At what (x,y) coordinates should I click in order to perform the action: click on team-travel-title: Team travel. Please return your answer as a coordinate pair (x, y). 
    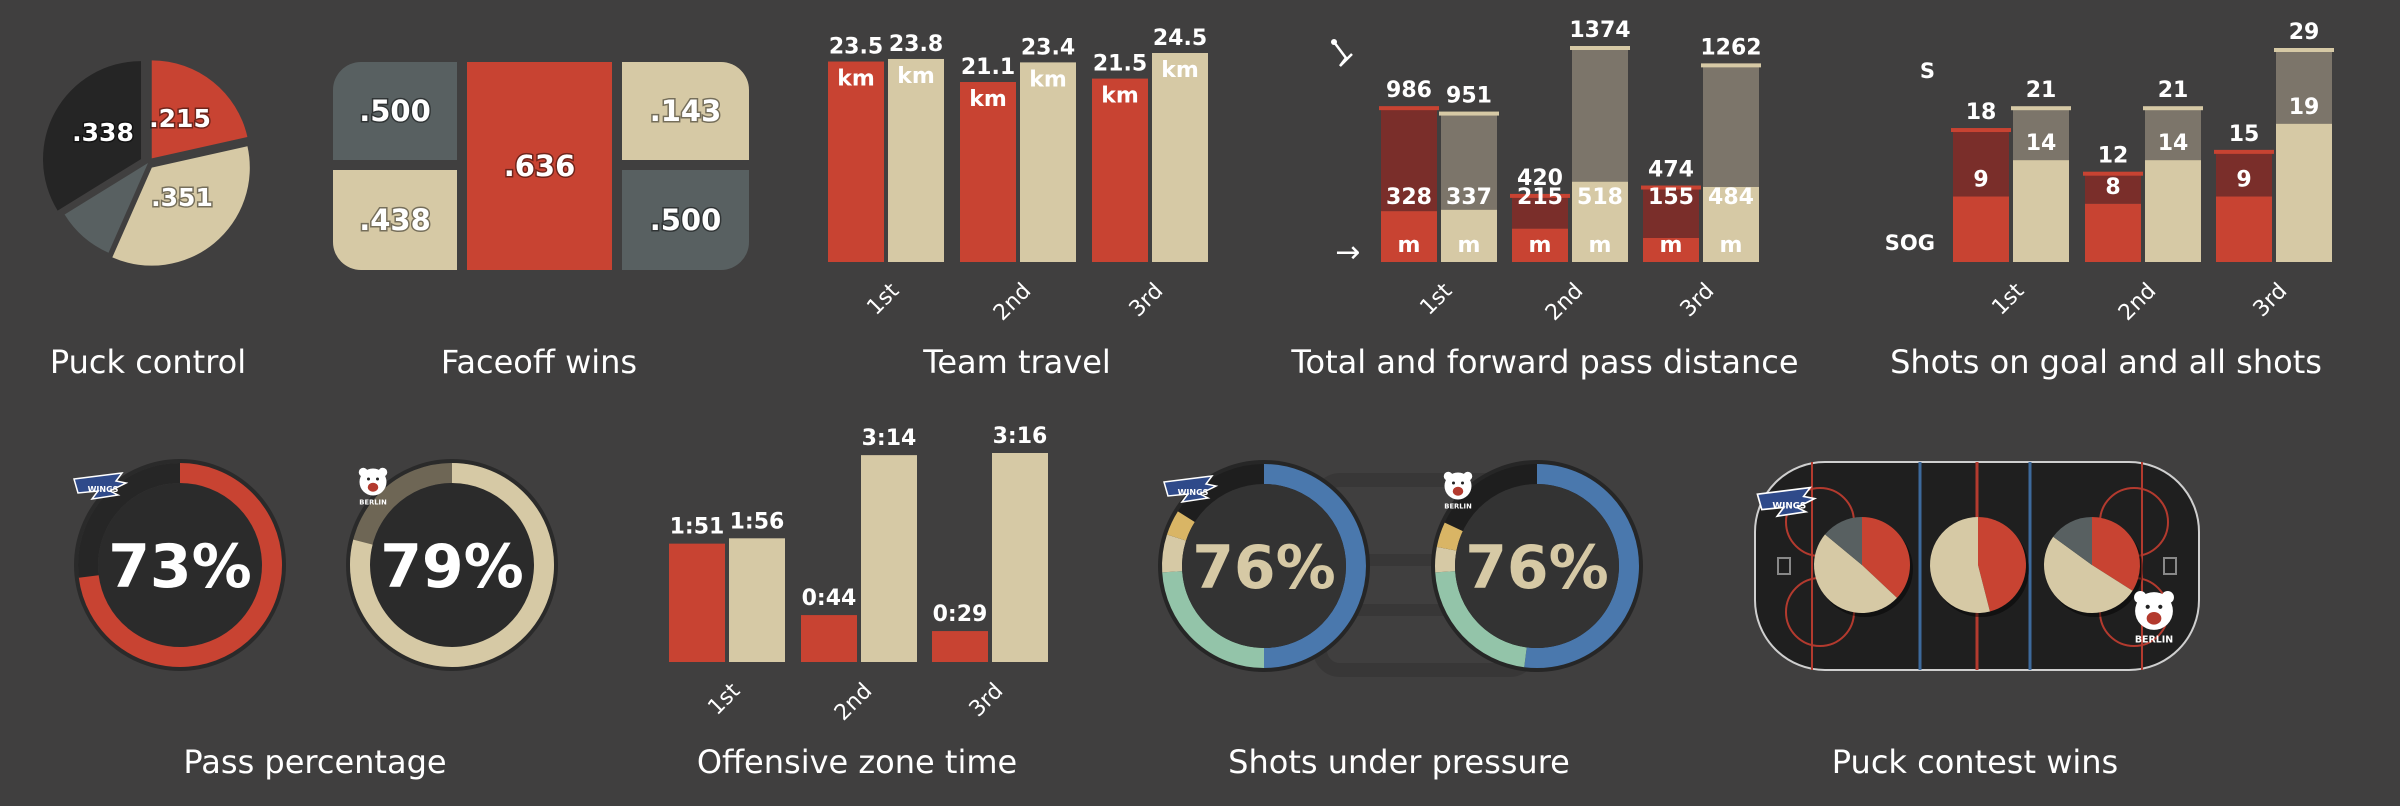
    Looking at the image, I should click on (1017, 362).